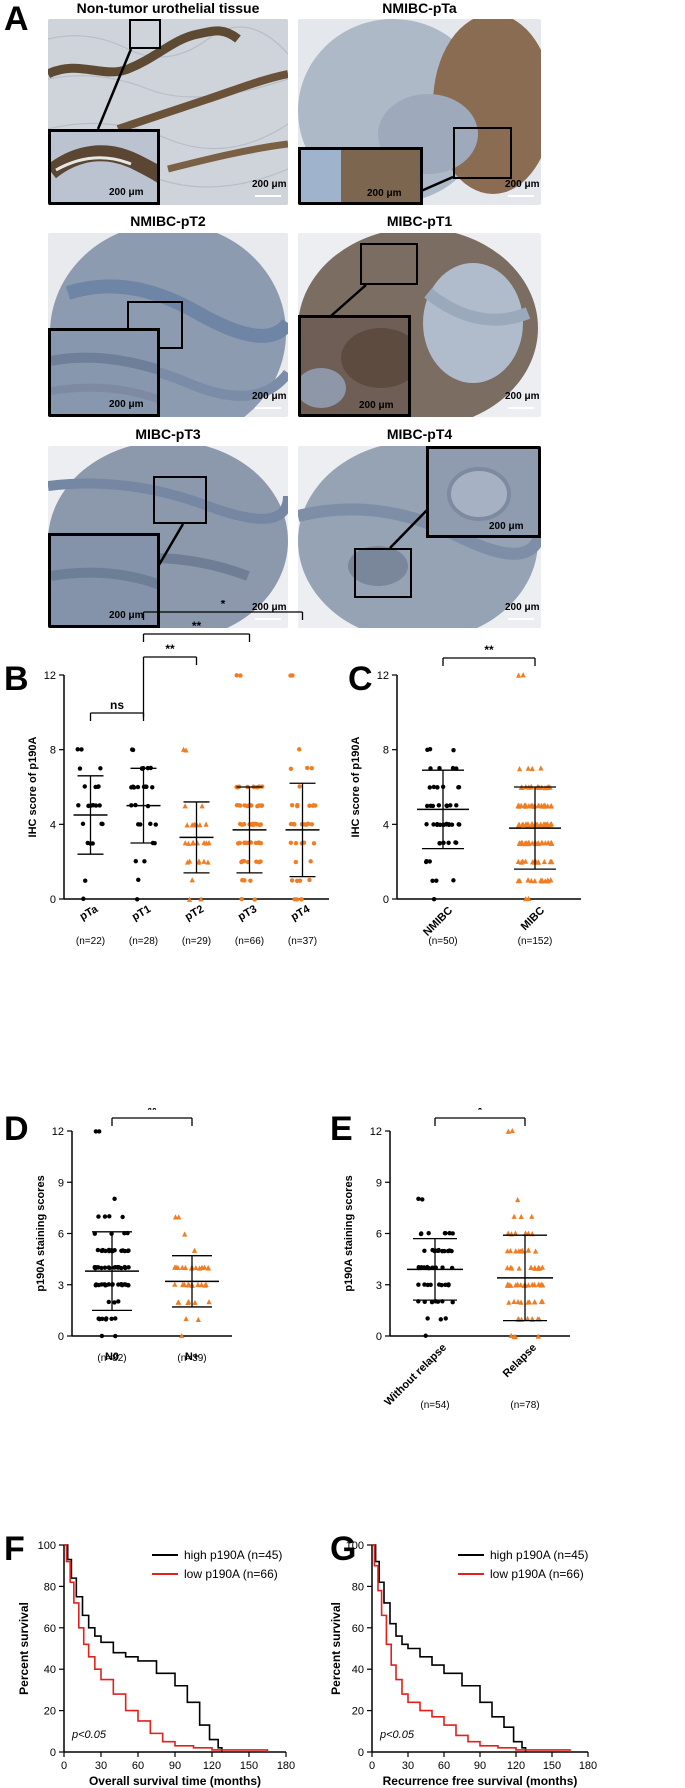  What do you see at coordinates (269, 396) in the screenshot?
I see `scale-label: 200 μm` at bounding box center [269, 396].